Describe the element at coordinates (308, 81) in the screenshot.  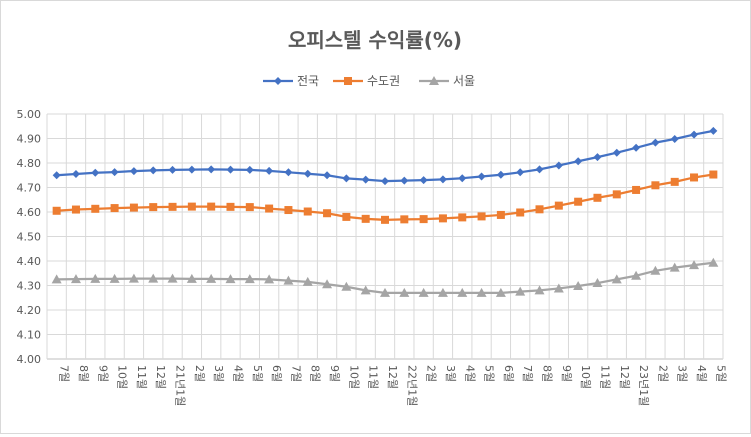
I see `legend-label: 전국` at that location.